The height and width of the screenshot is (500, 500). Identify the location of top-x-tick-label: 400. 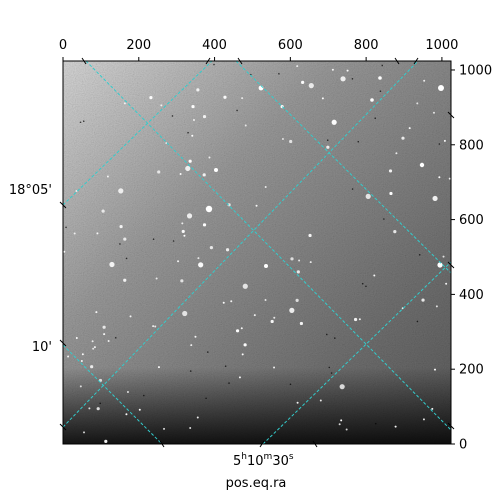
(214, 45).